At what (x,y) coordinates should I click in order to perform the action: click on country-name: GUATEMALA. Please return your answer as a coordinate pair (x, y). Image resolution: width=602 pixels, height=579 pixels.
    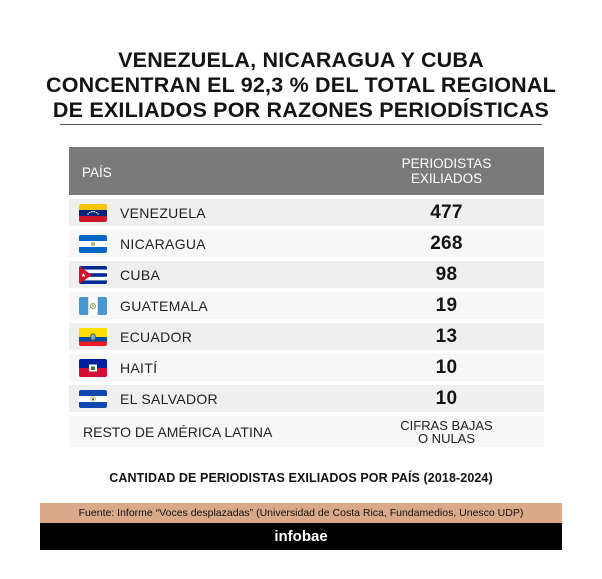
    Looking at the image, I should click on (164, 305).